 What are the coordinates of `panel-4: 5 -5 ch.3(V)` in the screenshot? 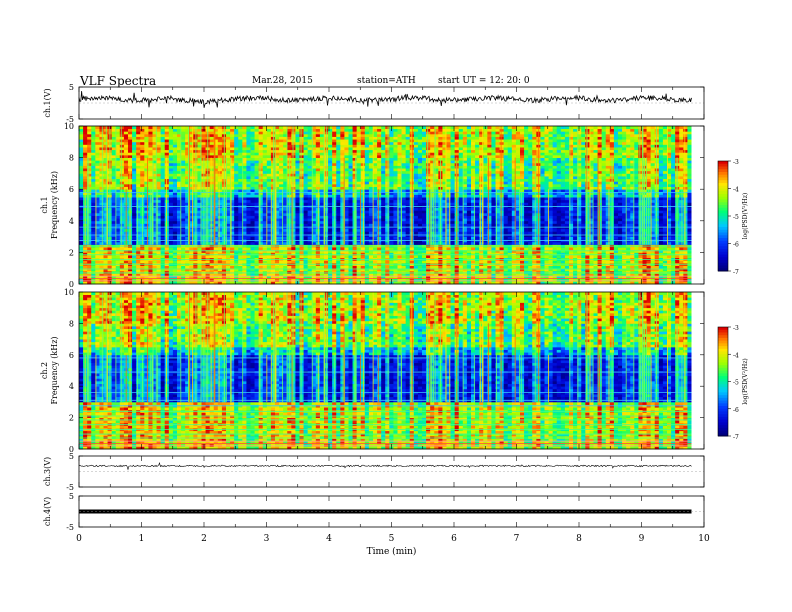 It's located at (374, 472).